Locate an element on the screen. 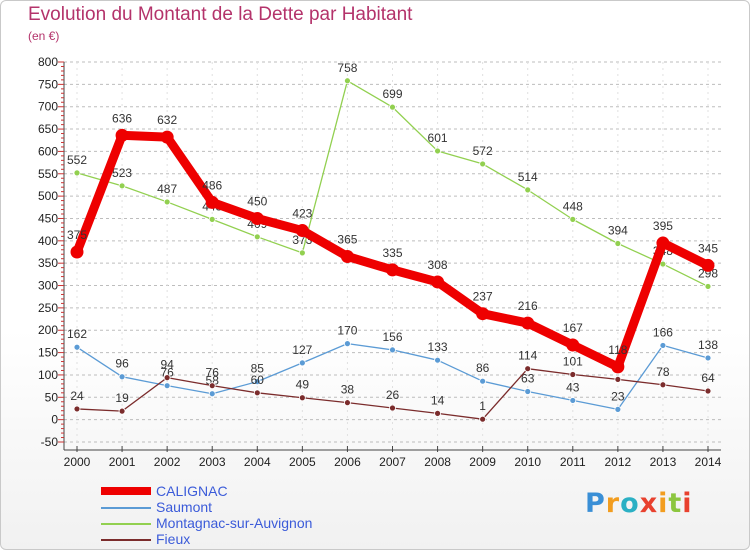  legend-swatch-montagnac is located at coordinates (126, 524).